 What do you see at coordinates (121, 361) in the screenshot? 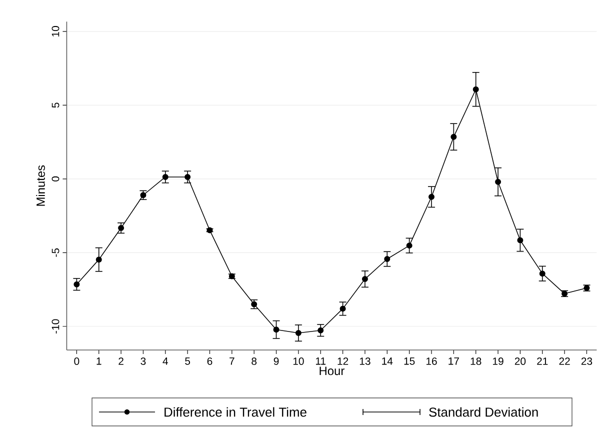
I see `x-tick-label: 2` at bounding box center [121, 361].